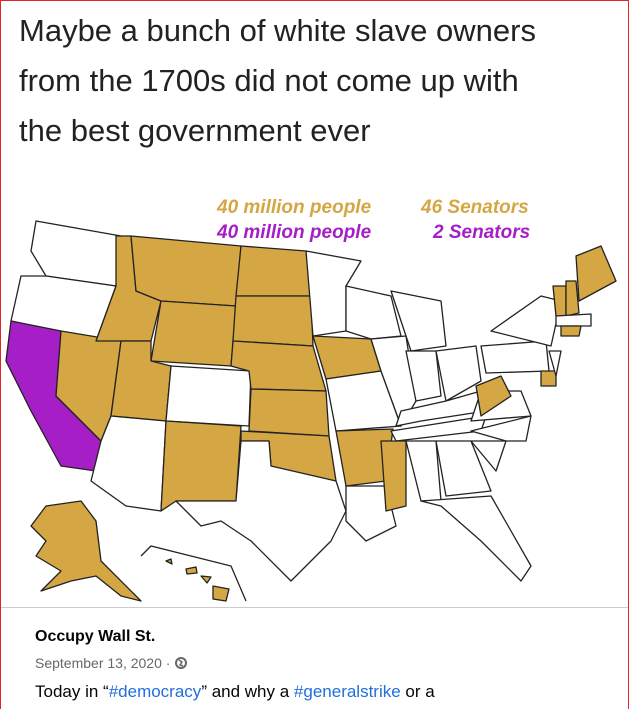 This screenshot has width=629, height=709. What do you see at coordinates (155, 691) in the screenshot?
I see `hashtag: #democracy` at bounding box center [155, 691].